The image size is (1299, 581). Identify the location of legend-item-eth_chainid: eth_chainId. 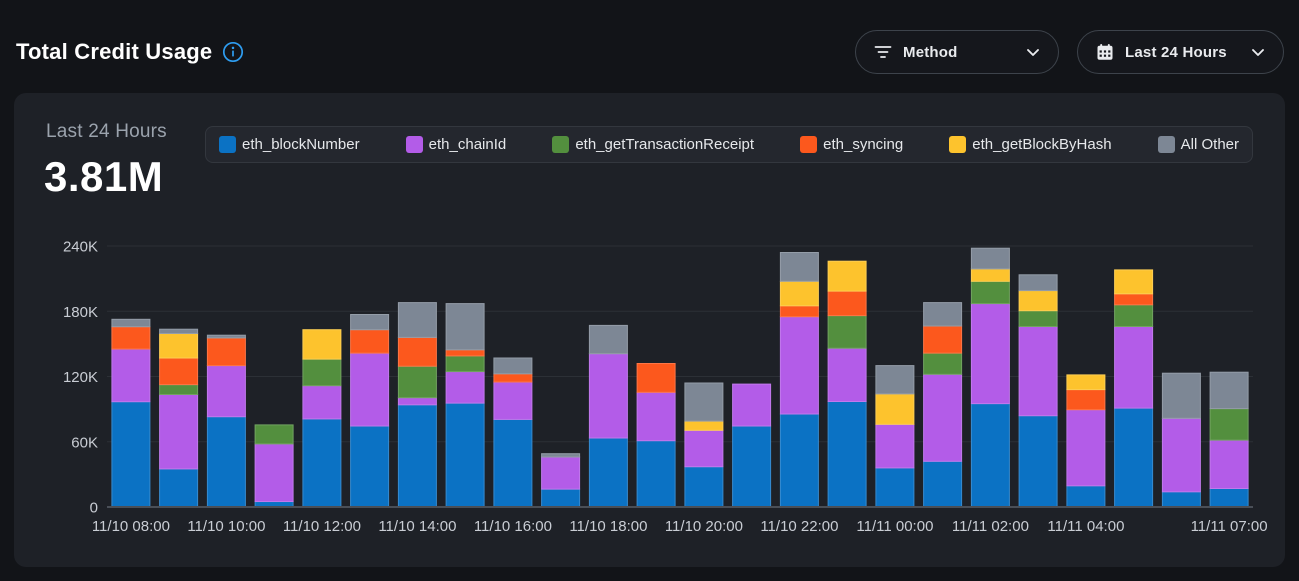
(455, 144).